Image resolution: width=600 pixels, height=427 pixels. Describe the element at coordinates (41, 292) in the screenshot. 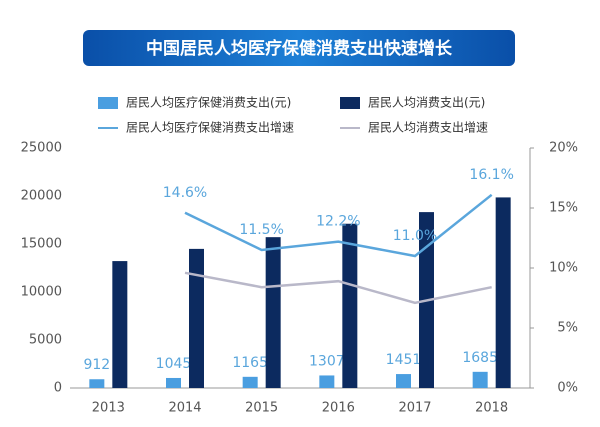

I see `y-tick-label: 10000` at that location.